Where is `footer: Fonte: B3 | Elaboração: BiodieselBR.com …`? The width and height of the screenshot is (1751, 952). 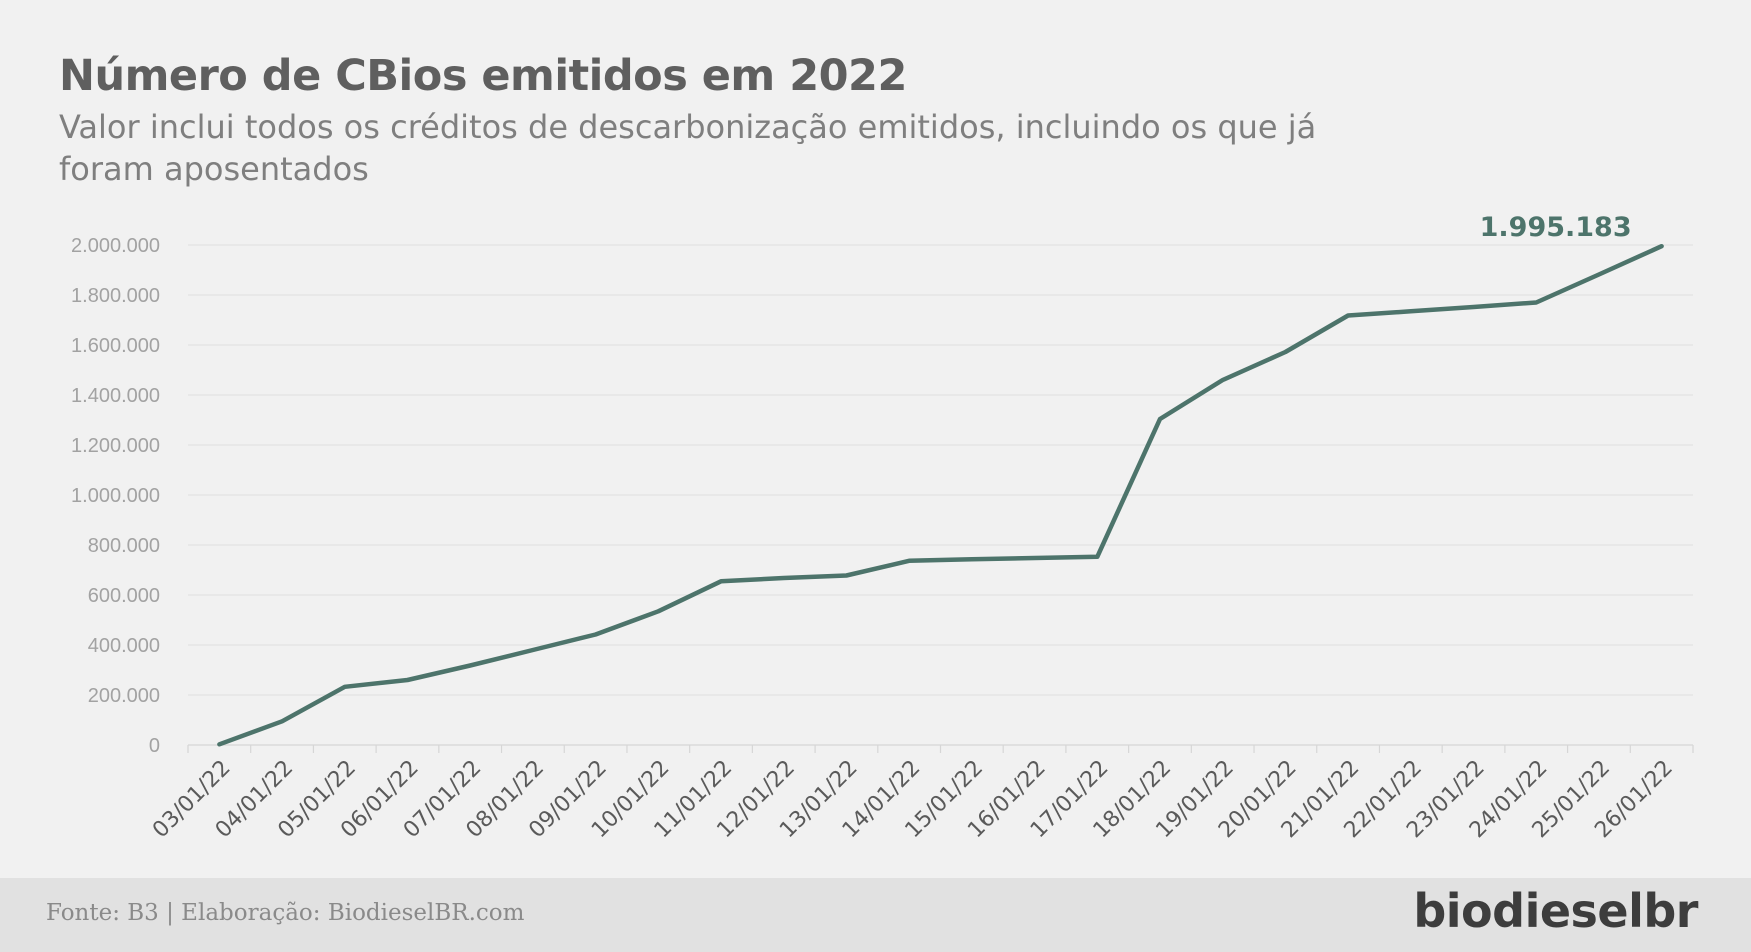
footer: Fonte: B3 | Elaboração: BiodieselBR.com … is located at coordinates (875, 915).